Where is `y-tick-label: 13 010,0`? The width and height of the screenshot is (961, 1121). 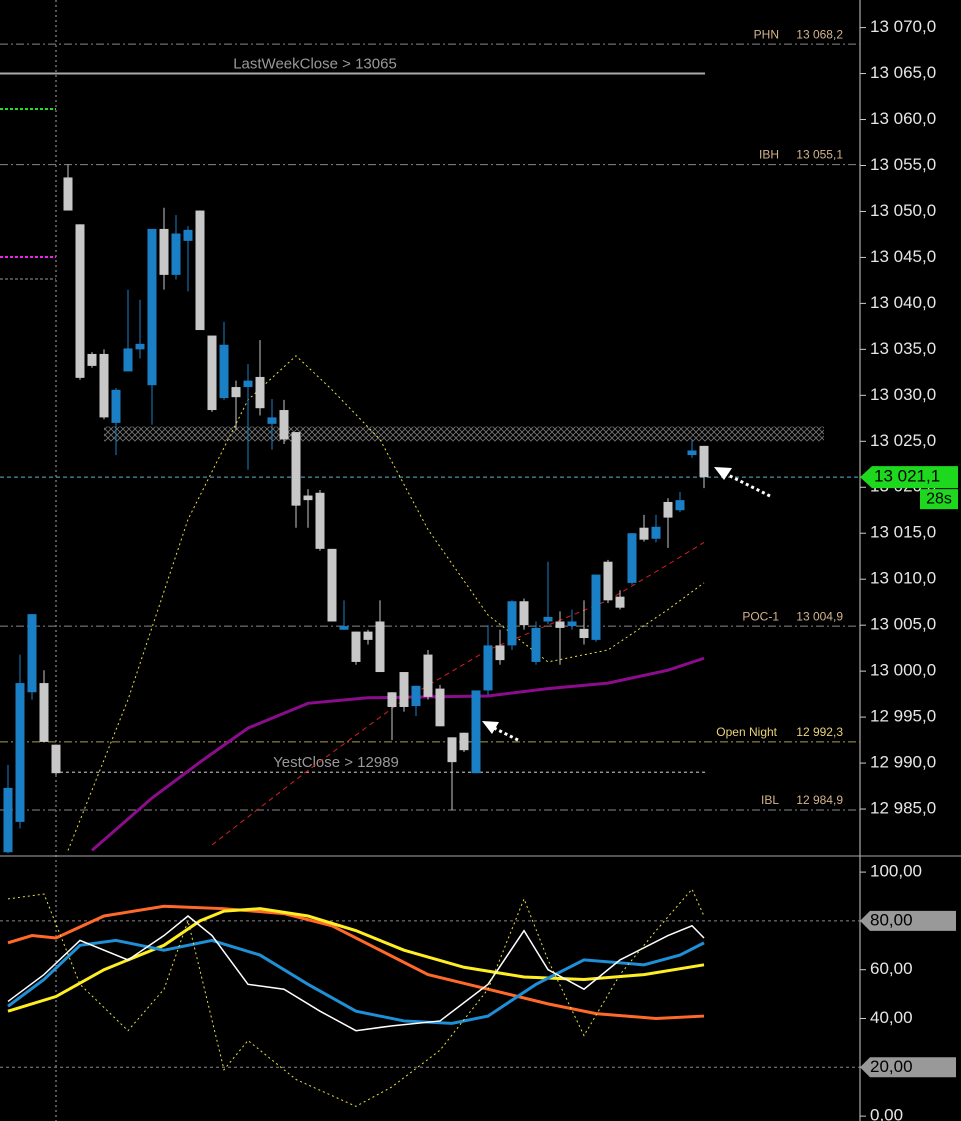
y-tick-label: 13 010,0 is located at coordinates (903, 578).